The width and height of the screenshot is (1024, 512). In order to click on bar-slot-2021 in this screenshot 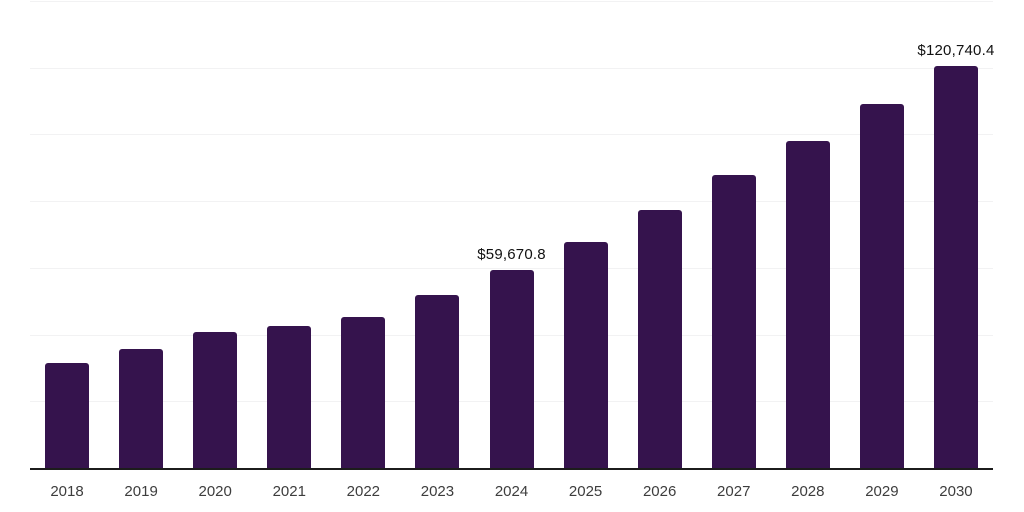, I will do `click(289, 235)`.